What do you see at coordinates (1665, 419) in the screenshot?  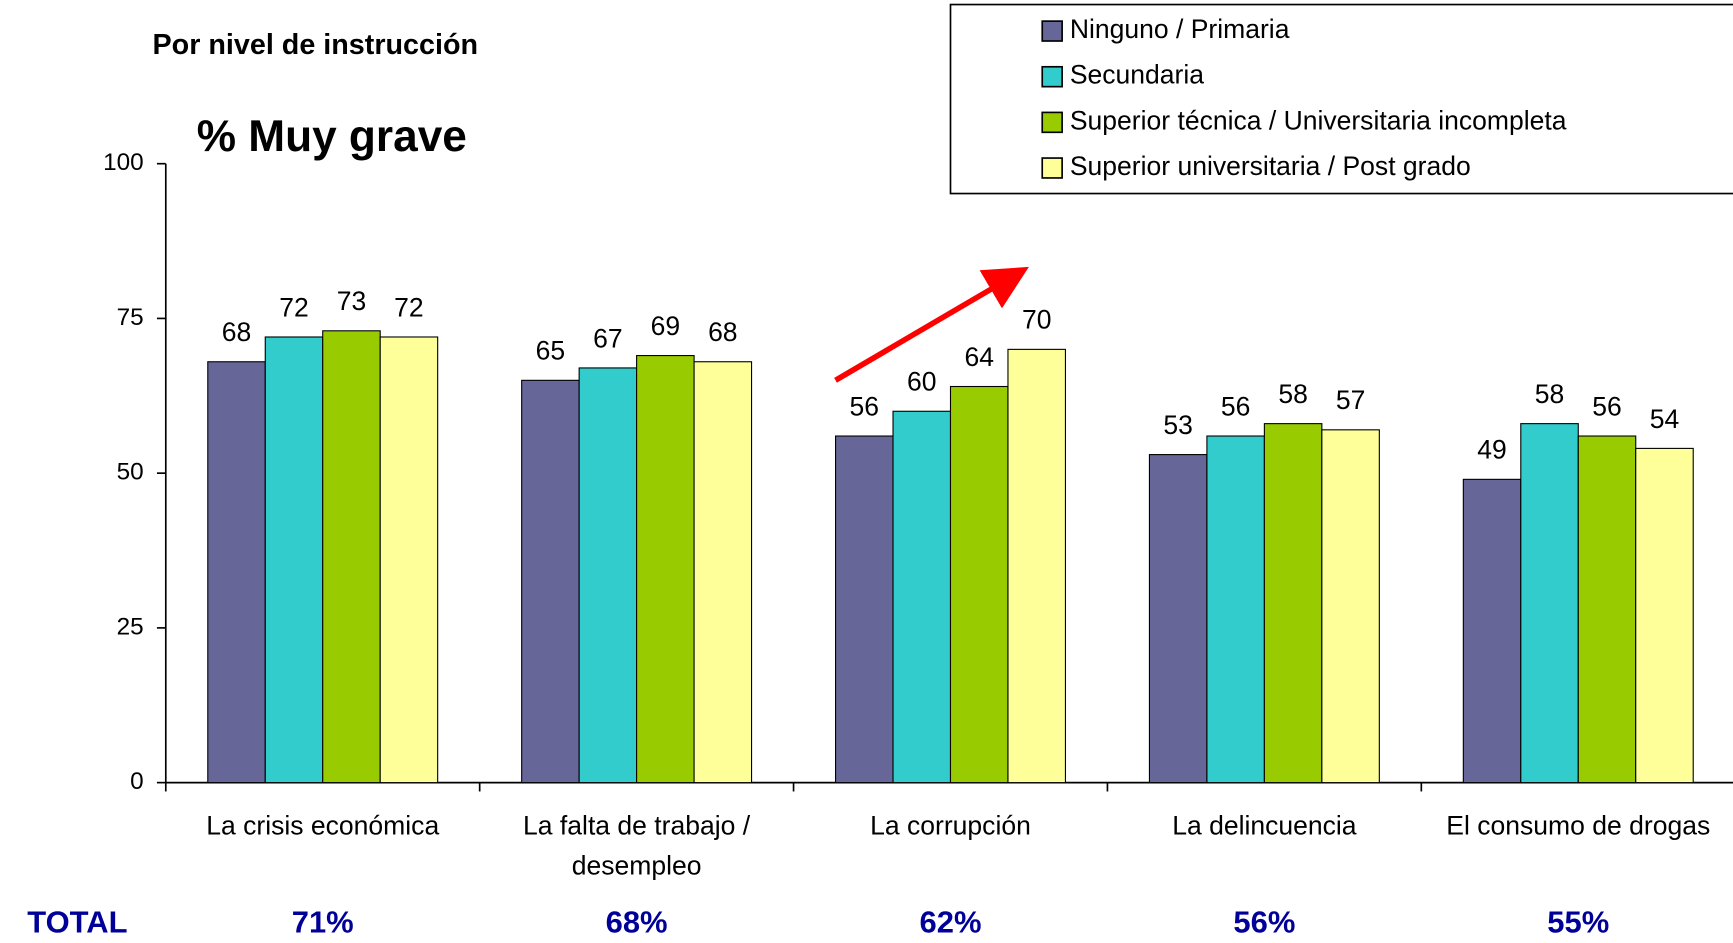 I see `data-label: 54` at bounding box center [1665, 419].